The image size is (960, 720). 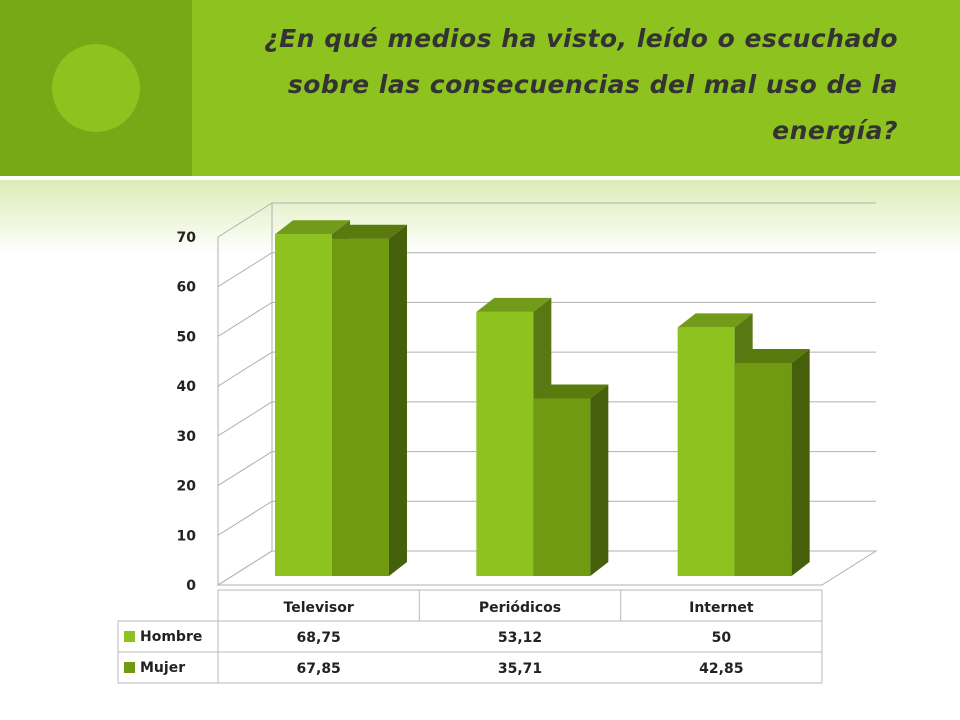 What do you see at coordinates (520, 608) in the screenshot?
I see `category-label: Periódicos` at bounding box center [520, 608].